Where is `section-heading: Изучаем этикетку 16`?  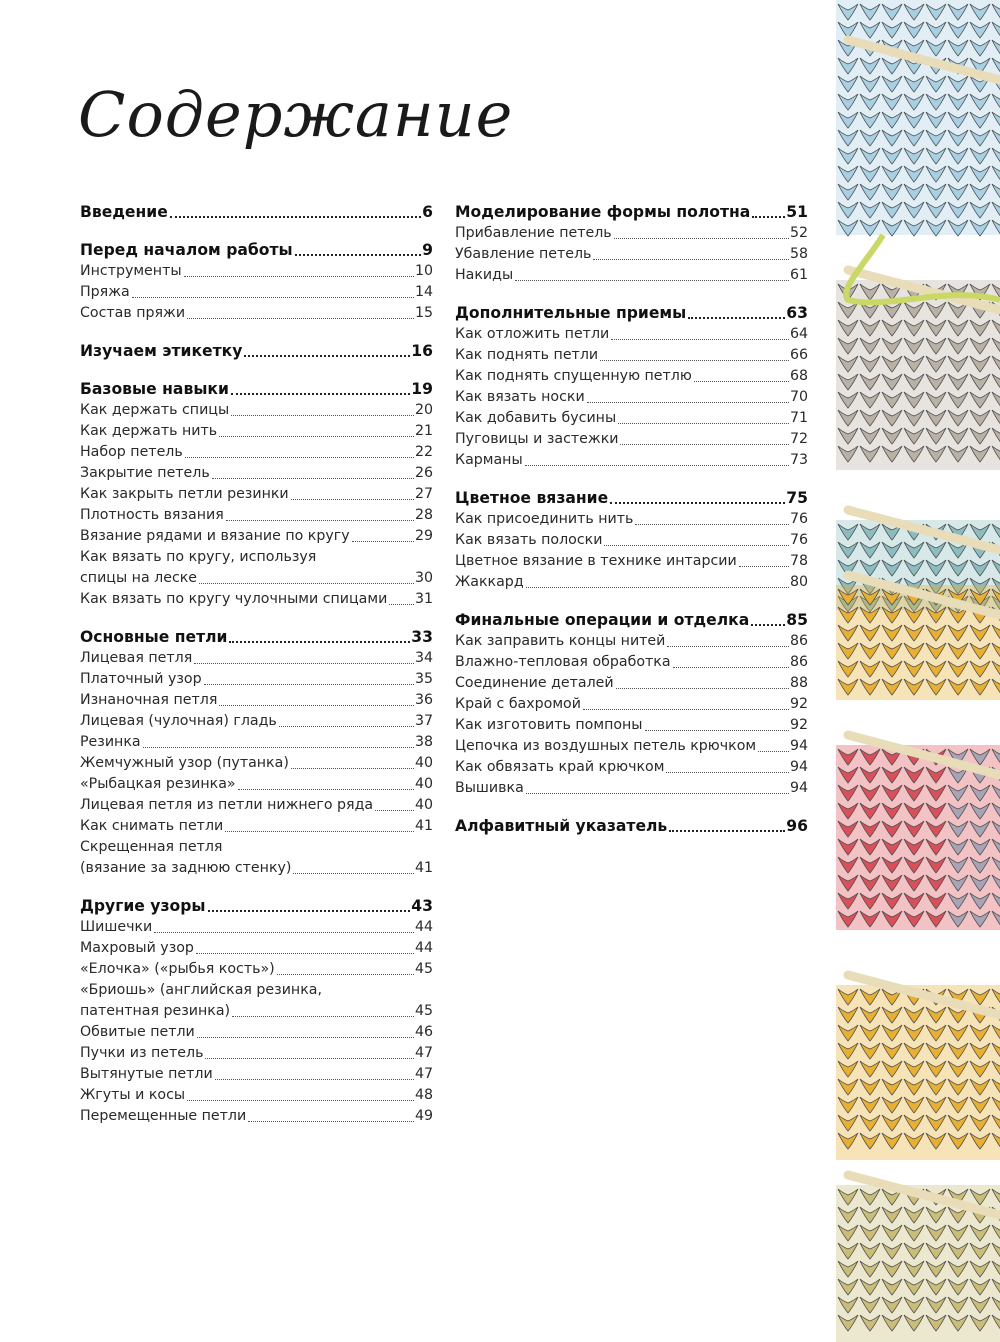 section-heading: Изучаем этикетку 16 is located at coordinates (256, 351).